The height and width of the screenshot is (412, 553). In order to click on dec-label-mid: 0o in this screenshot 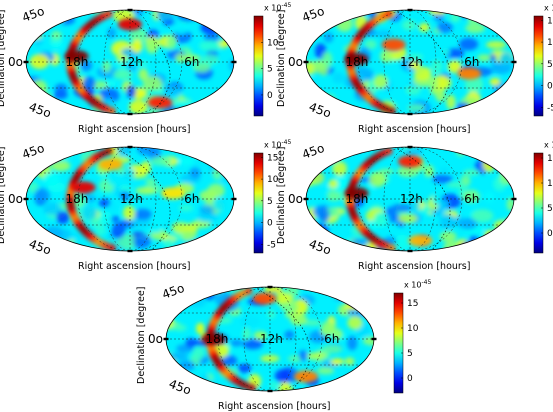, I will do `click(295, 62)`.